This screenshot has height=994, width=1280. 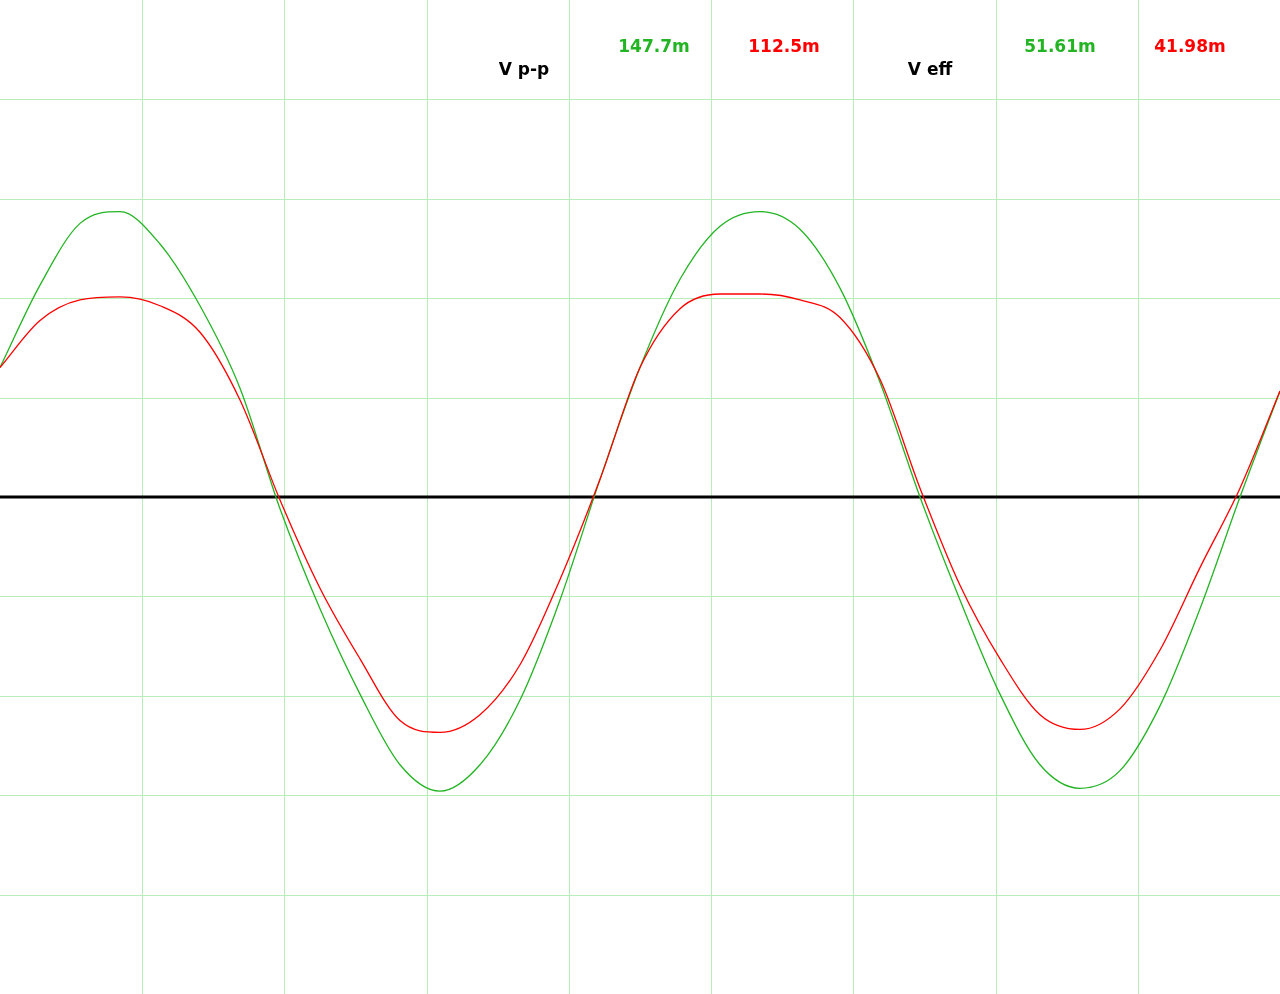 I want to click on text: 51.61m, so click(x=1060, y=46).